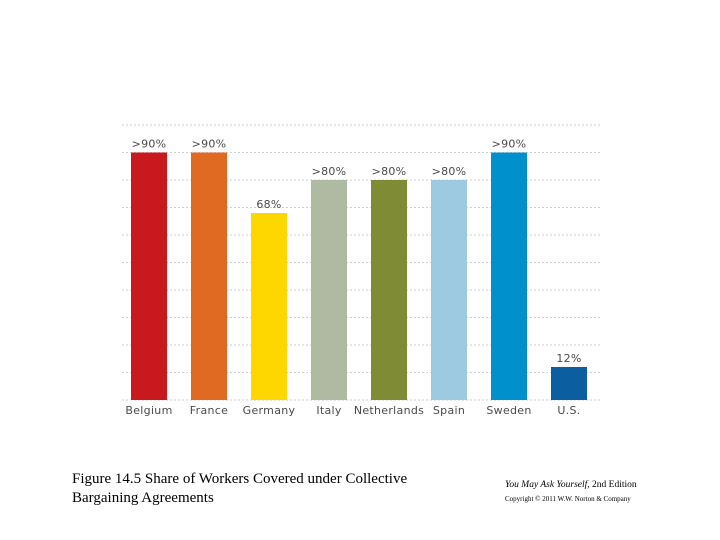  What do you see at coordinates (449, 290) in the screenshot?
I see `bar-spain` at bounding box center [449, 290].